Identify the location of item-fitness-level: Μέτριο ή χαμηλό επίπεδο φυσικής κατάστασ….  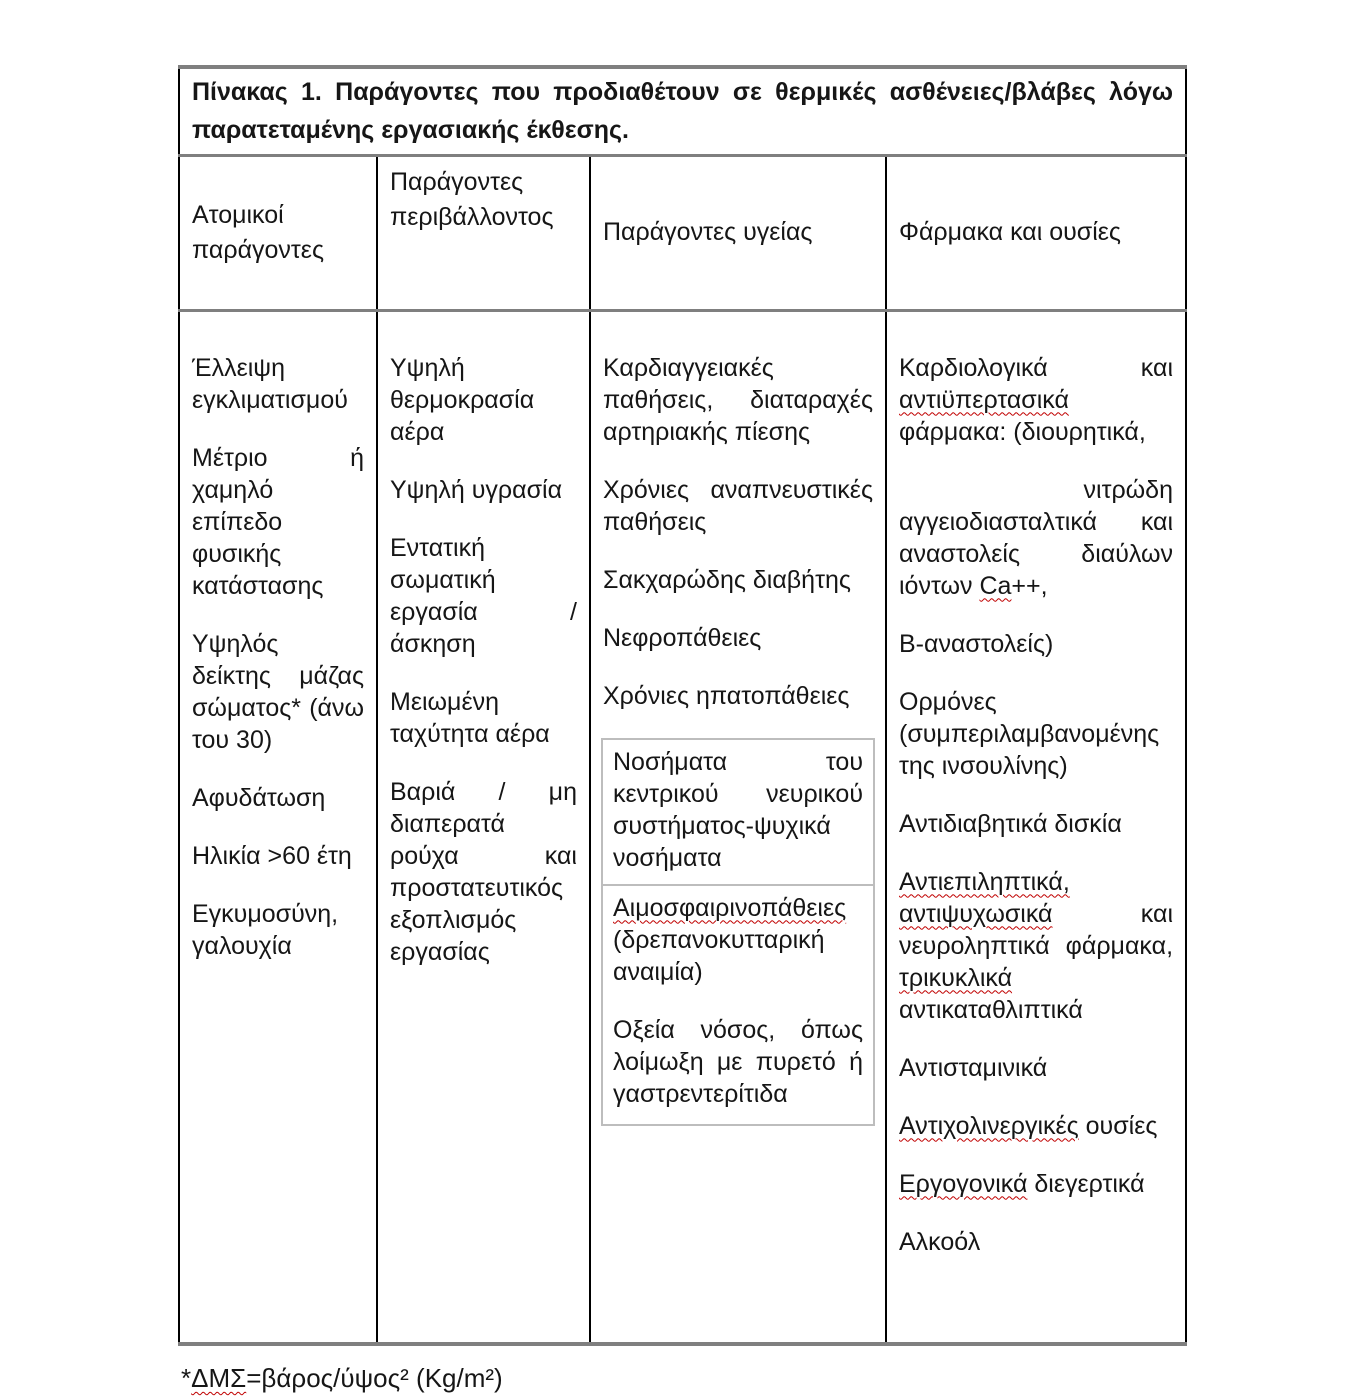
(278, 521).